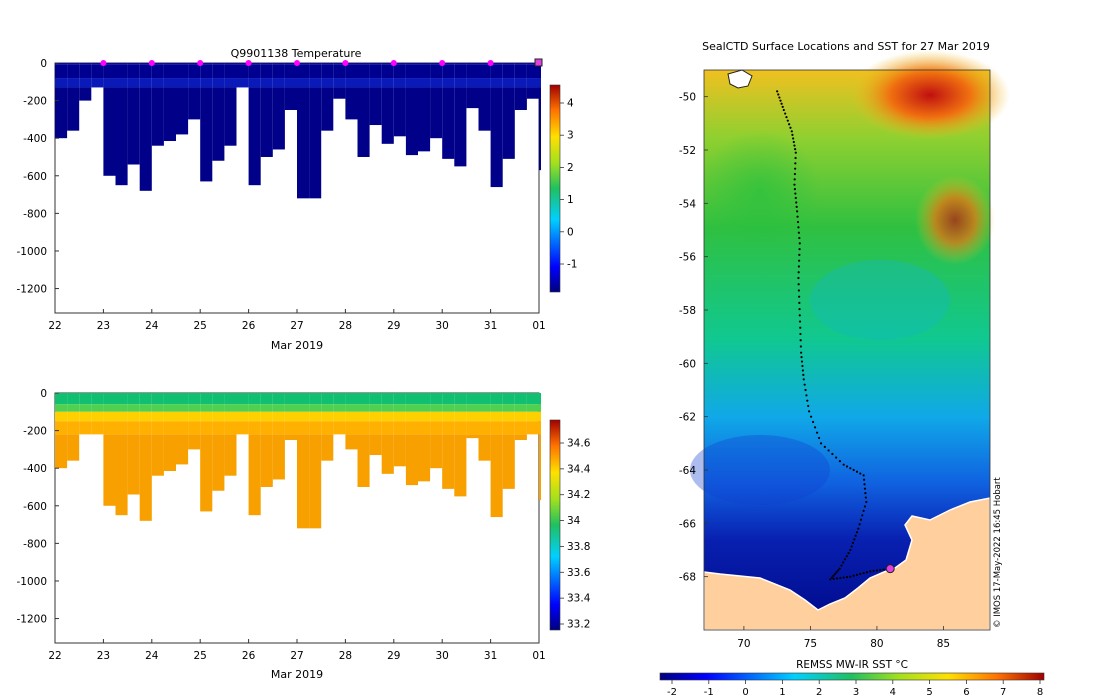  What do you see at coordinates (37, 507) in the screenshot?
I see `salinity-y-axis: 0 -200 -400 -600 -800 -1000 -1200` at bounding box center [37, 507].